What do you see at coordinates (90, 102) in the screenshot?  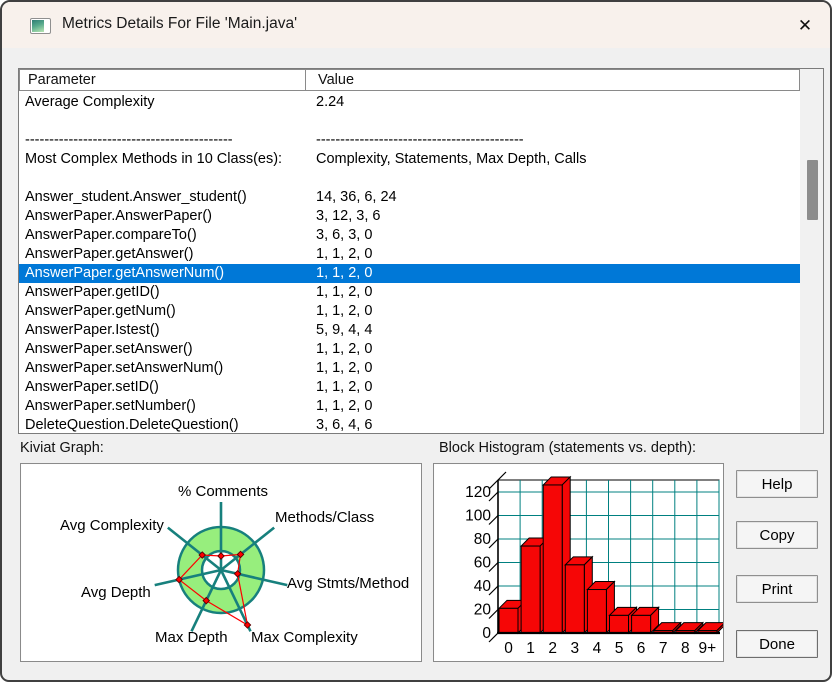 I see `cell-parameter: Average Complexity` at bounding box center [90, 102].